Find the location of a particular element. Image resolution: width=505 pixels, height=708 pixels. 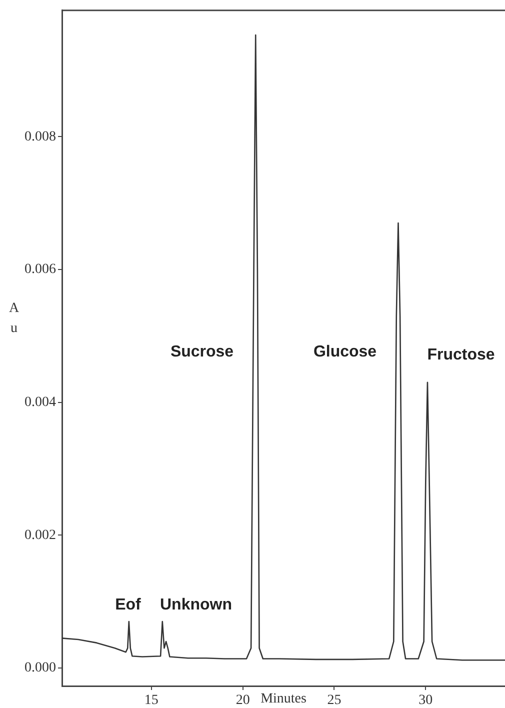

annotation: Glucose is located at coordinates (345, 351).